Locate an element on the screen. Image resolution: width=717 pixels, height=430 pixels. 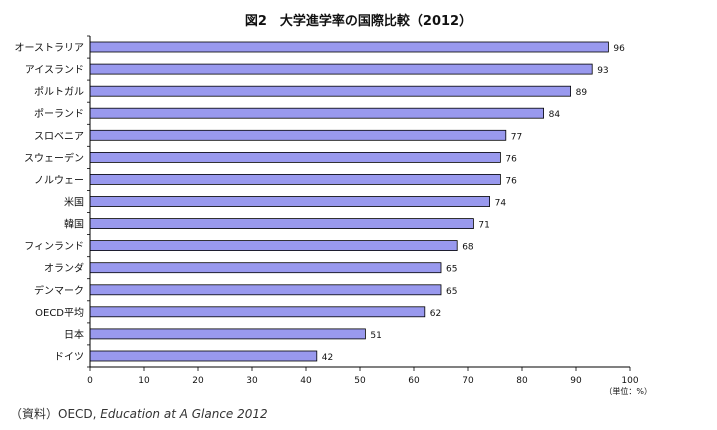
value-label-10: 65 is located at coordinates (451, 270).